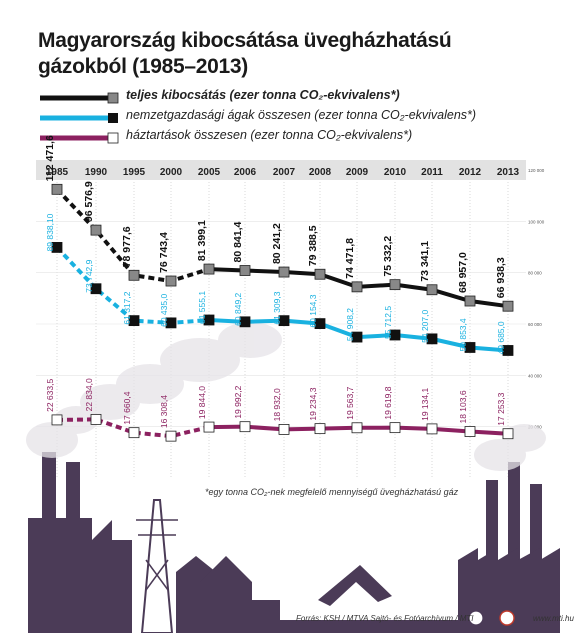 Image resolution: width=576 pixels, height=633 pixels. What do you see at coordinates (535, 375) in the screenshot?
I see `y-tick-label: 40 000` at bounding box center [535, 375].